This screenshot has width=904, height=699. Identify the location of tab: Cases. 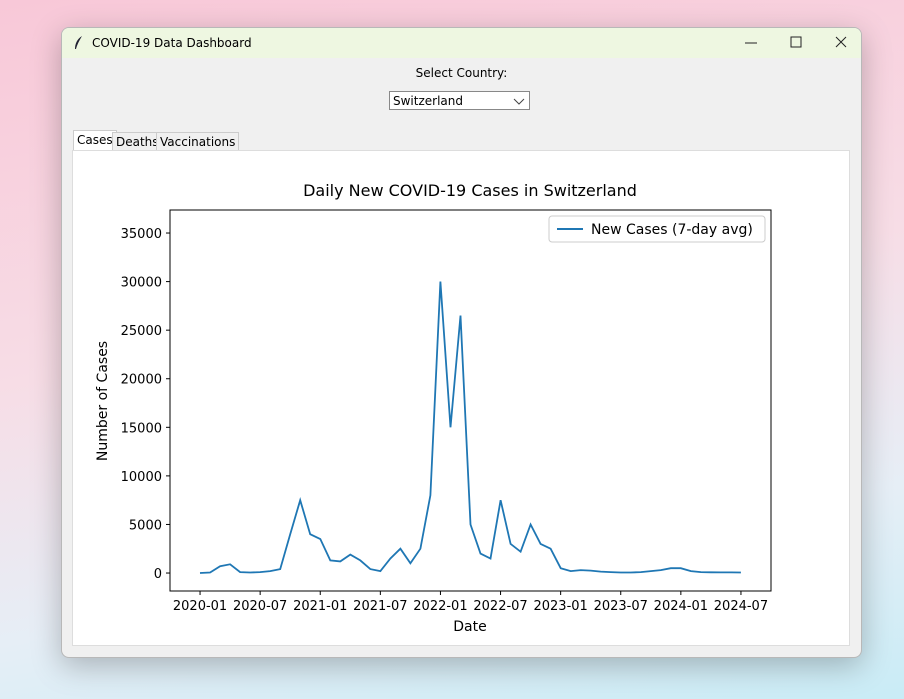
(95, 140).